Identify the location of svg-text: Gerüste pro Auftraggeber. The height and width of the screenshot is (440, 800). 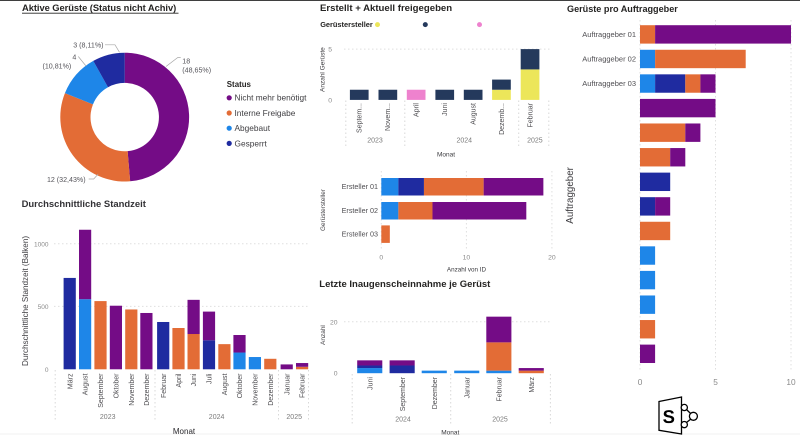
(622, 9).